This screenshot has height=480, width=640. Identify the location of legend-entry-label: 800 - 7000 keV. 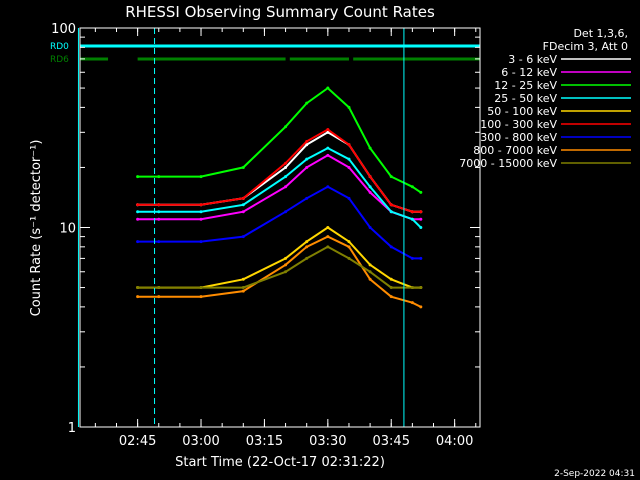
(515, 150).